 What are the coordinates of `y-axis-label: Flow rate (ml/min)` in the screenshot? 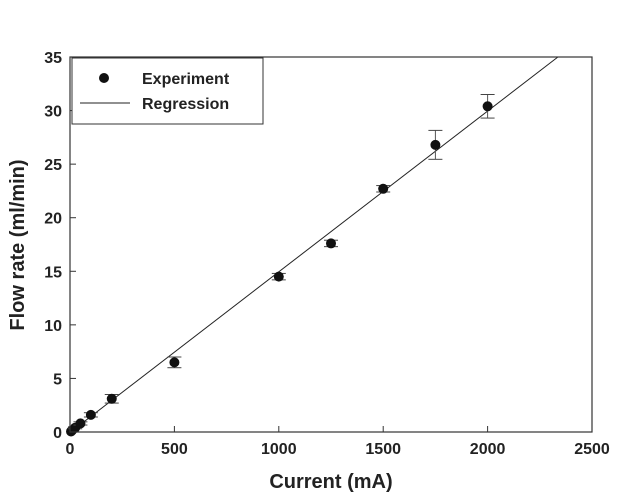 It's located at (18, 244).